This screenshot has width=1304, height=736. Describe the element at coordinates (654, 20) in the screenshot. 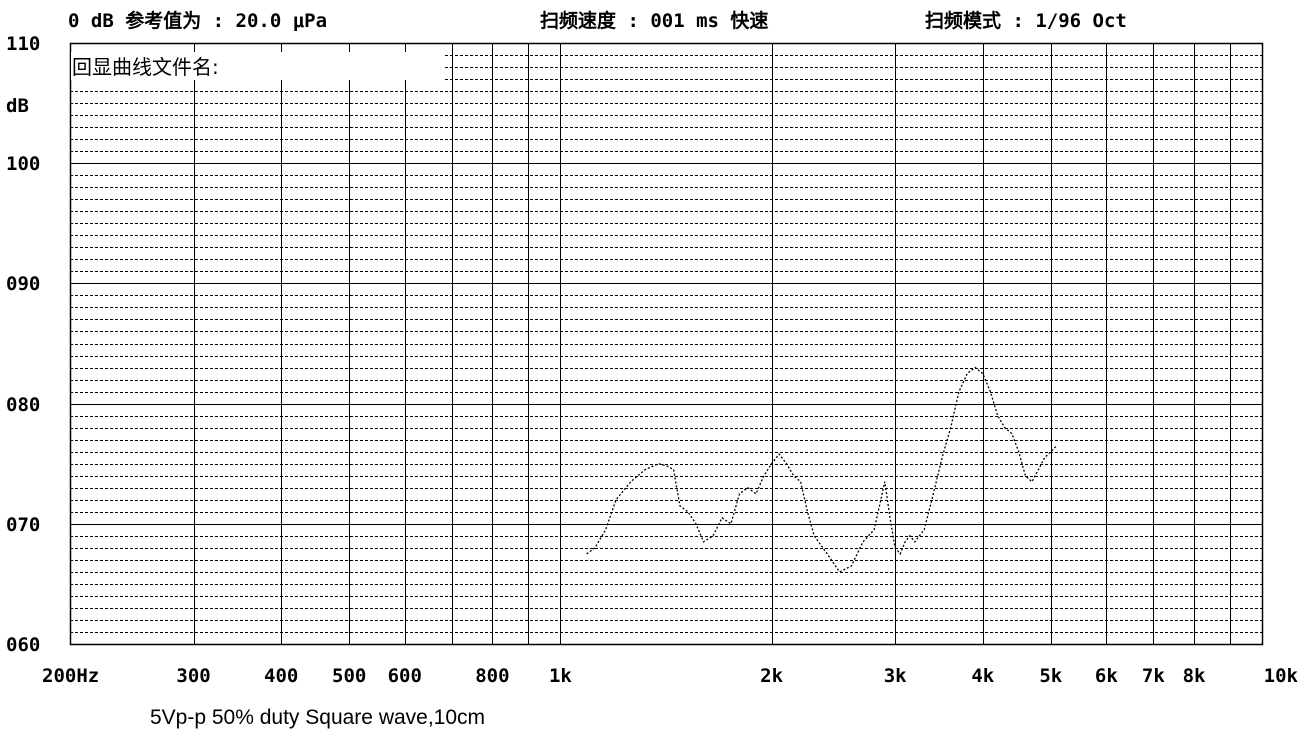

I see `sweep-speed-text: 扫频速度 : 001 ms 快速` at that location.